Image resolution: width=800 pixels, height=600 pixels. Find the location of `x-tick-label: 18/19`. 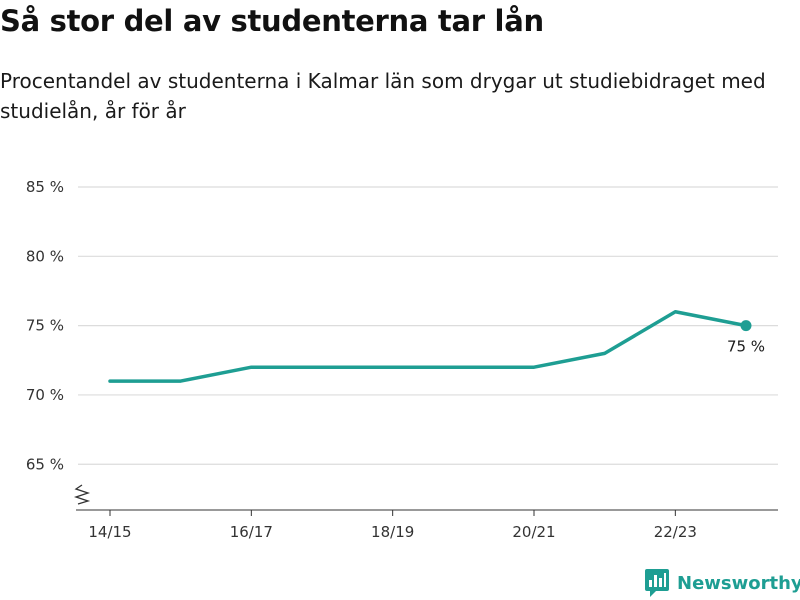

x-tick-label: 18/19 is located at coordinates (392, 532).